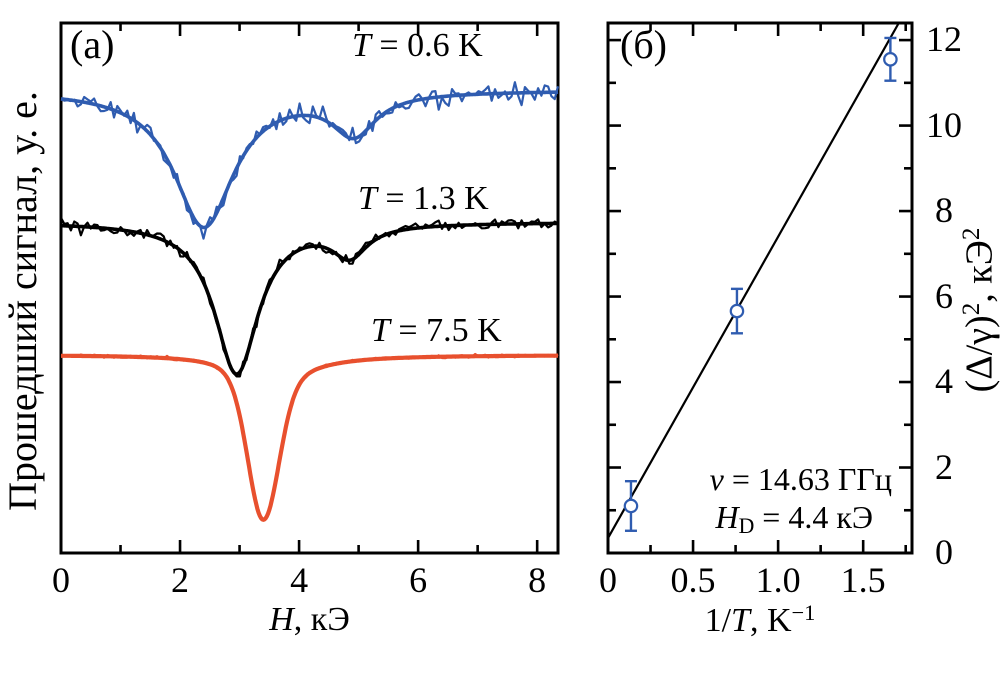  Describe the element at coordinates (418, 580) in the screenshot. I see `tick-label-a-x: 6` at that location.